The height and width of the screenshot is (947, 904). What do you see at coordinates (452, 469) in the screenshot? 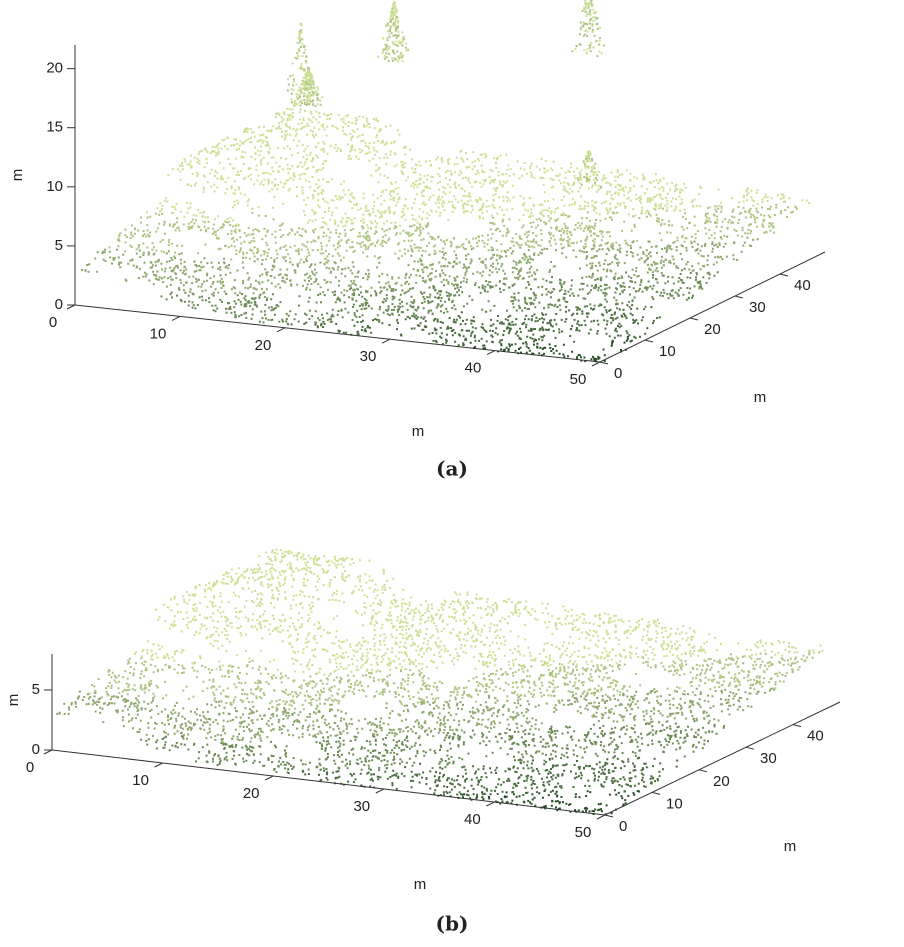
I see `caption: (a)` at bounding box center [452, 469].